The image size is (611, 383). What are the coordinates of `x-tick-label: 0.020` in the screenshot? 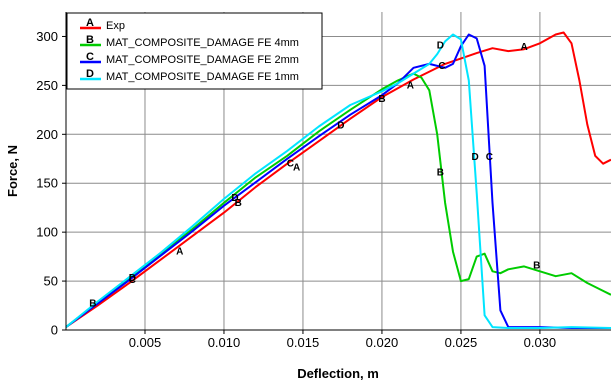 It's located at (382, 342).